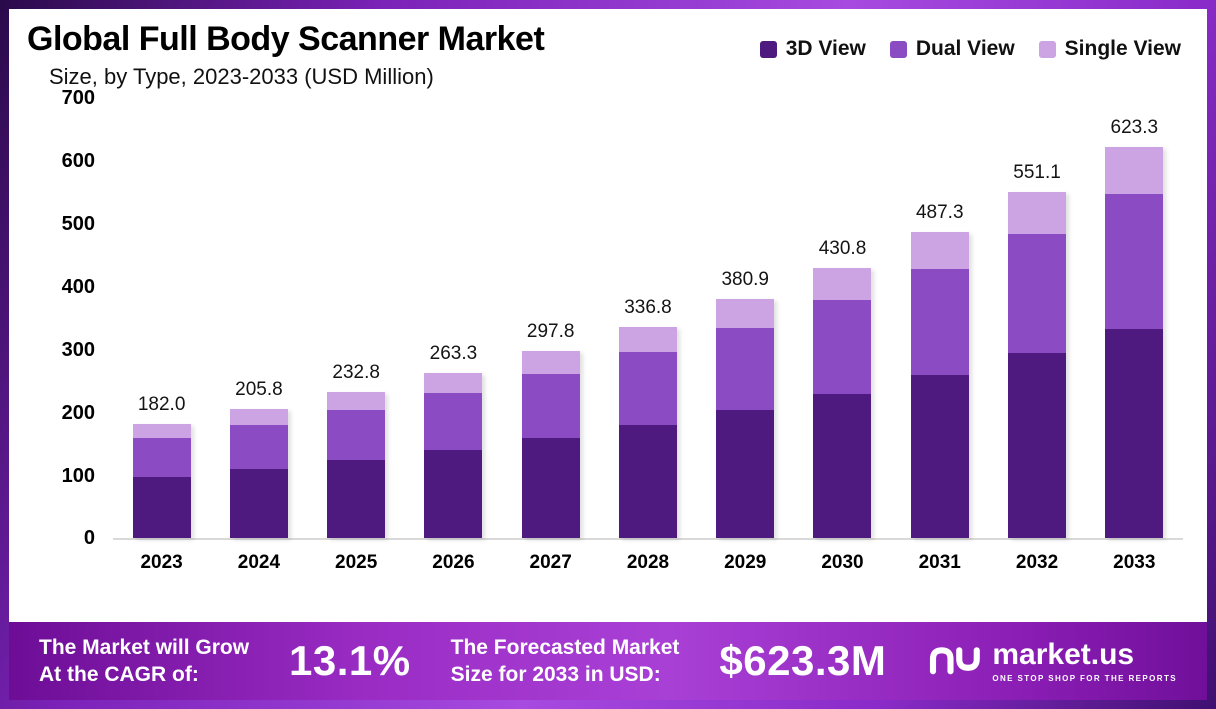 This screenshot has height=709, width=1216. I want to click on legend-swatch-single-view, so click(1047, 49).